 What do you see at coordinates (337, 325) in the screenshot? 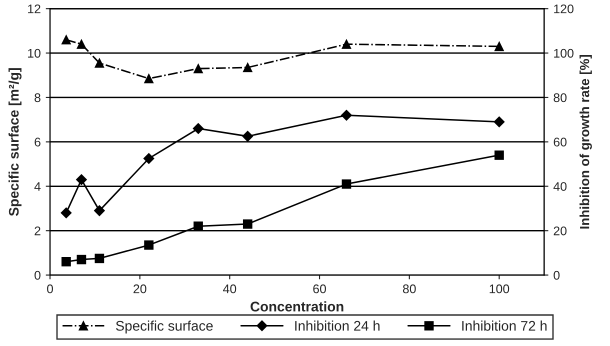
I see `legend-label: Inhibition 24 h` at bounding box center [337, 325].